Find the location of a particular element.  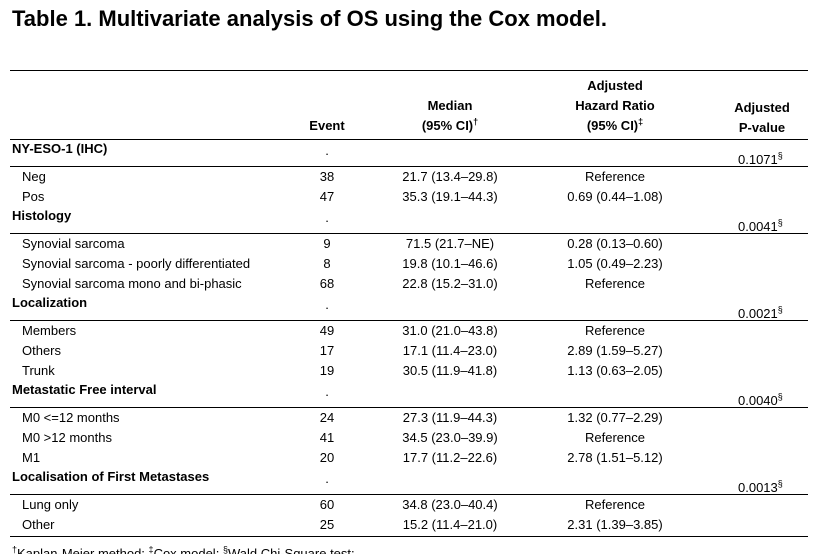

p-value: 0.0013§ is located at coordinates (760, 487).